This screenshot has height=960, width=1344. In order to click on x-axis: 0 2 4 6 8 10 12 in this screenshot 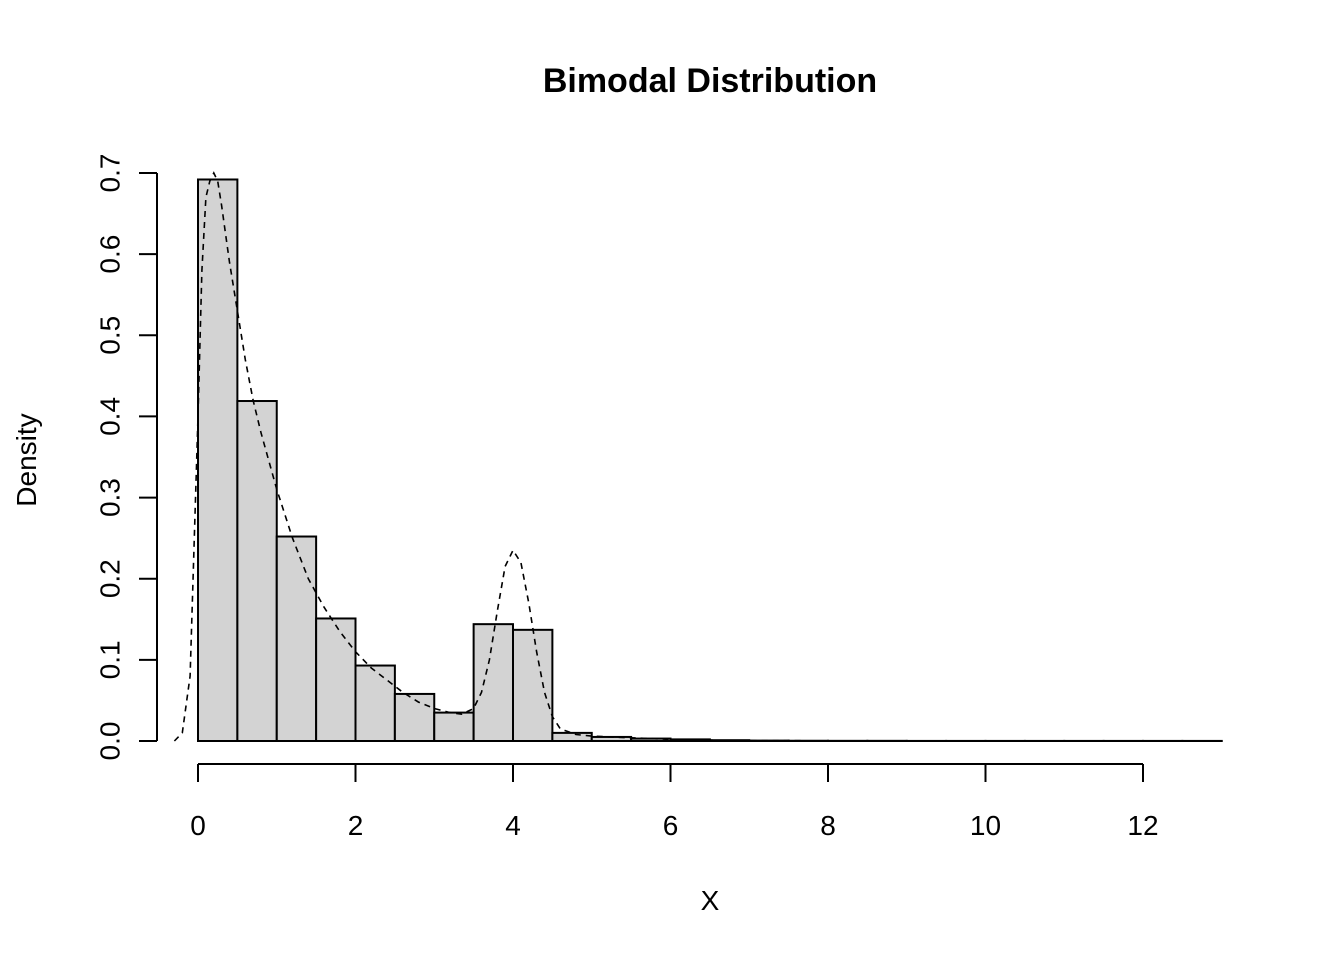, I will do `click(674, 802)`.